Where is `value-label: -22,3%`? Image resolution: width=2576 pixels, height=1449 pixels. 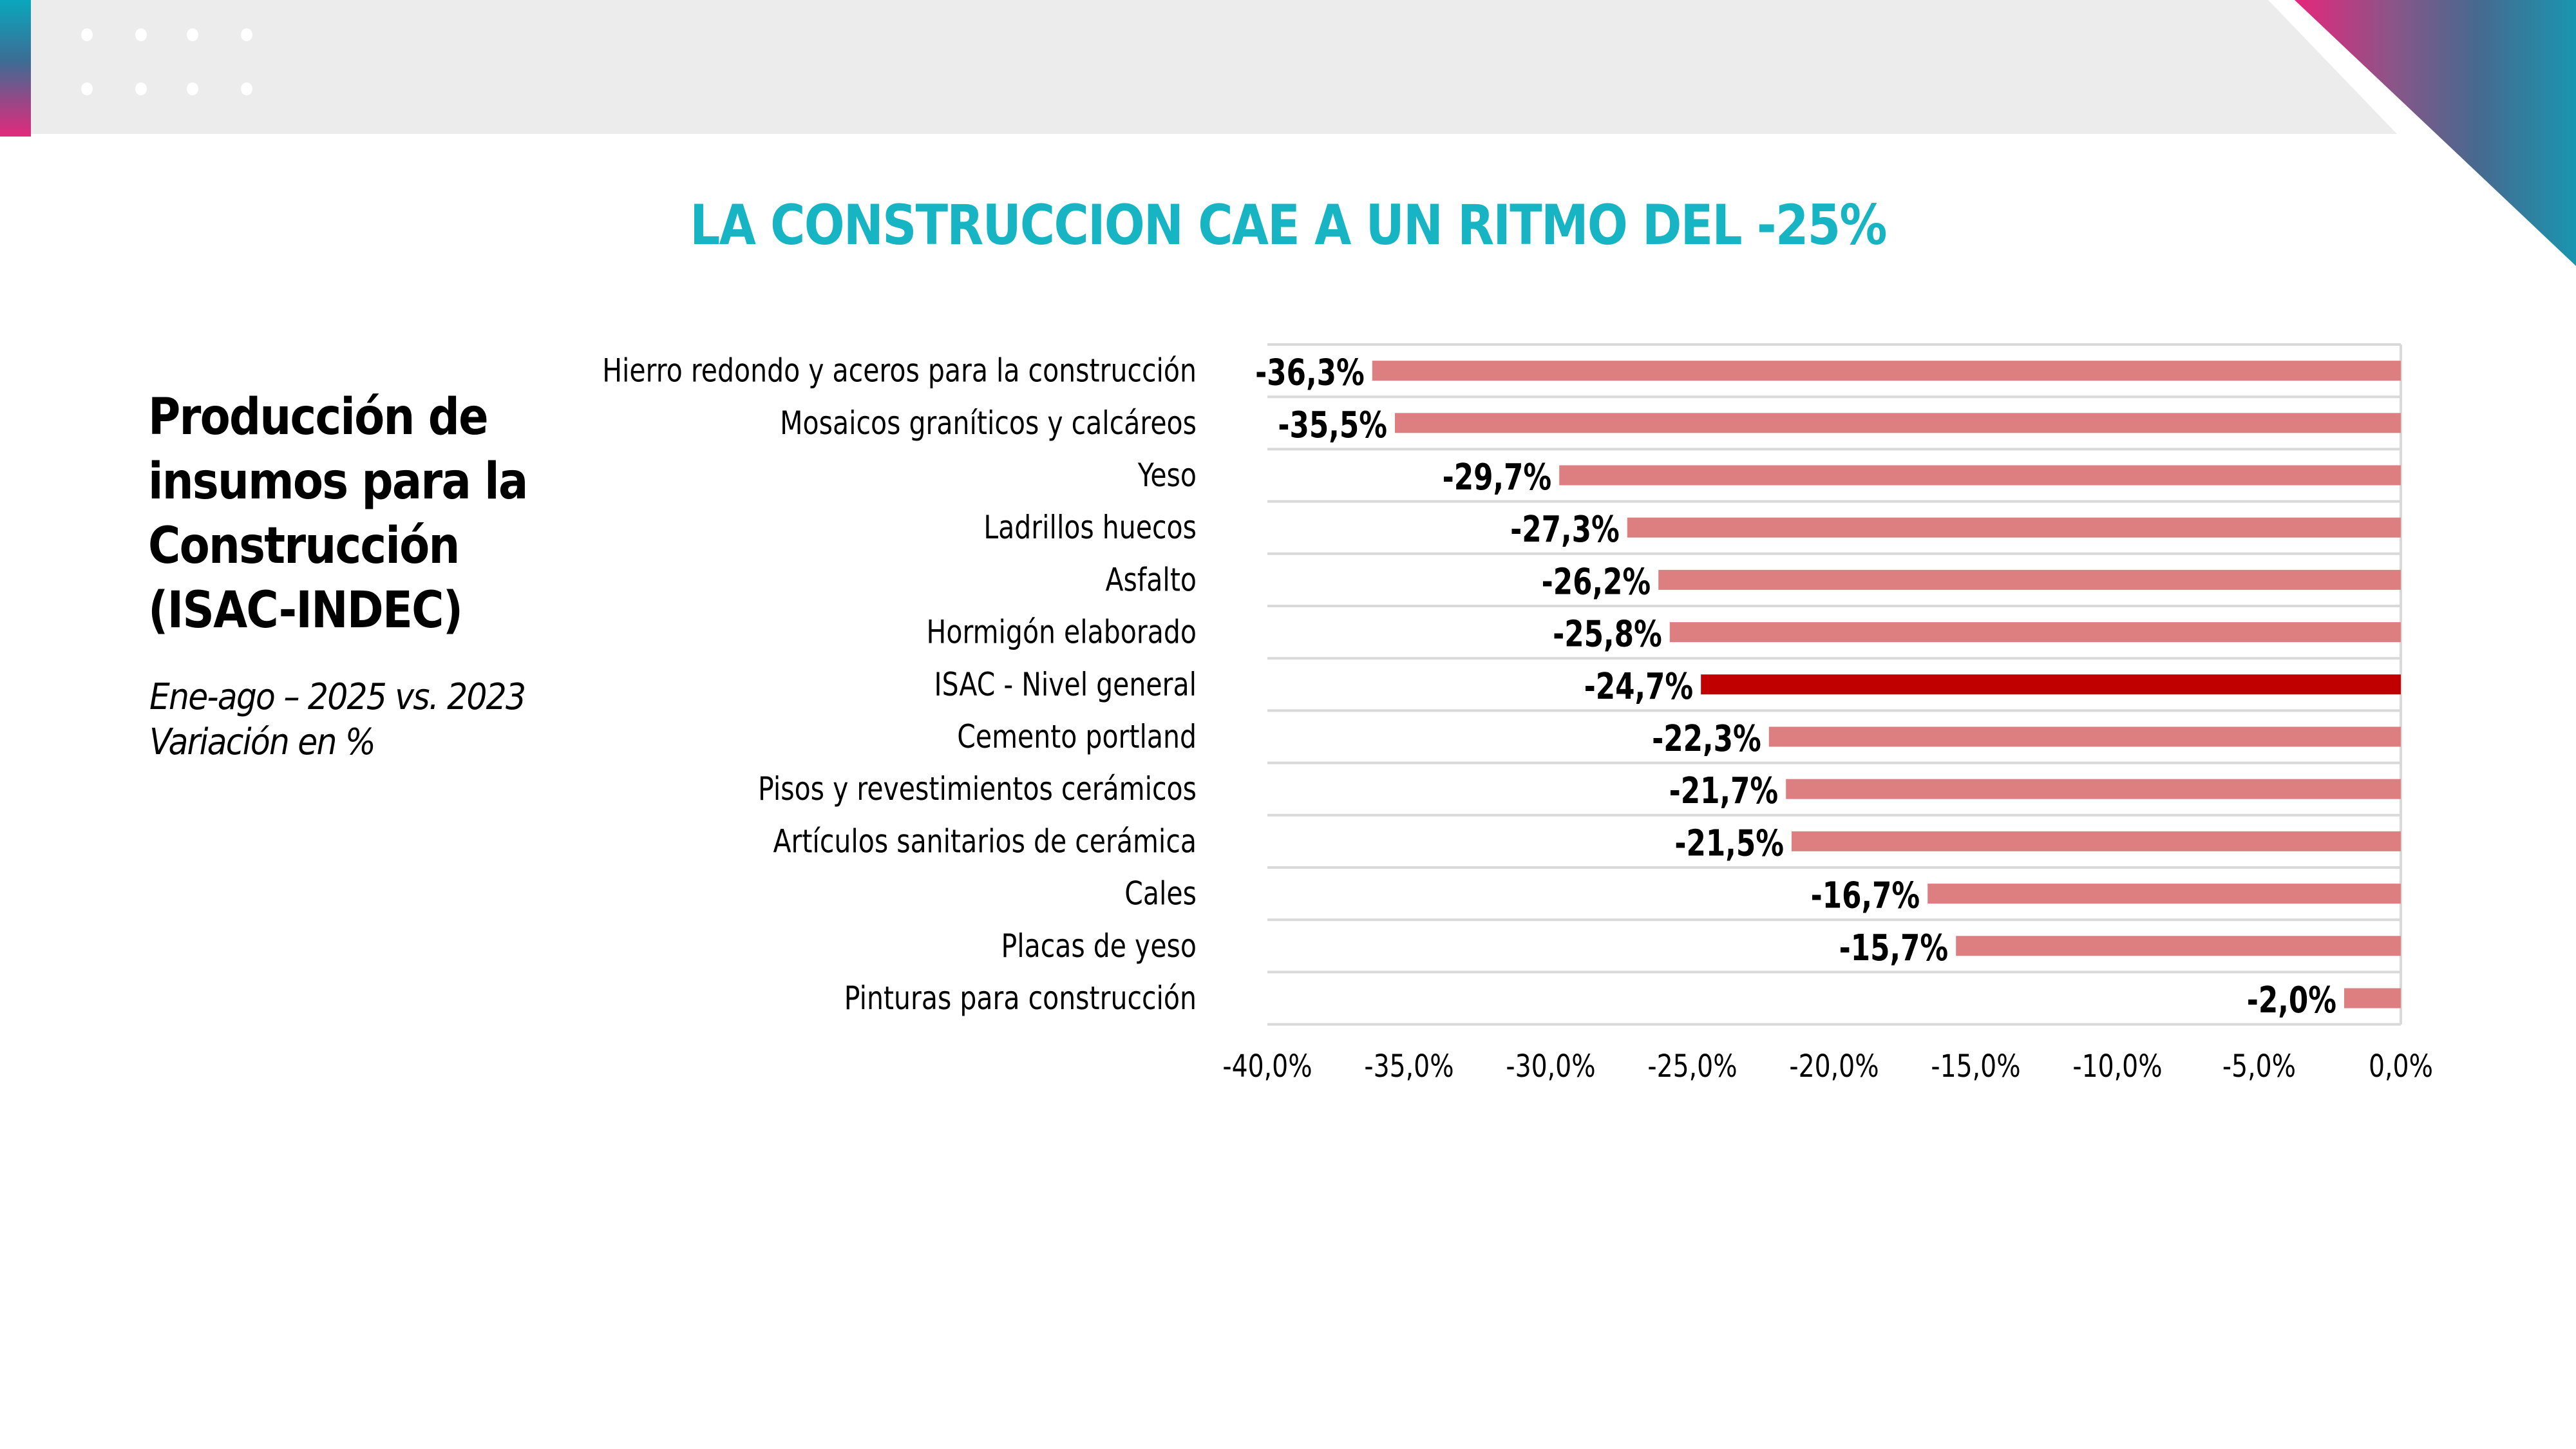 value-label: -22,3% is located at coordinates (1706, 739).